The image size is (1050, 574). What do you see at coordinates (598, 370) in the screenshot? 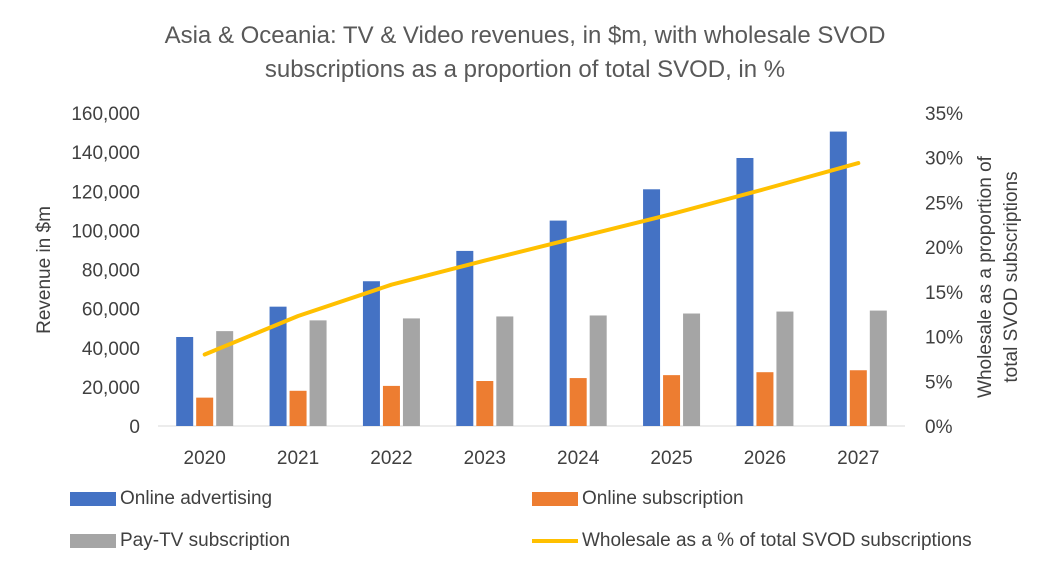
I see `bar-pay-tv-subscription-2024` at bounding box center [598, 370].